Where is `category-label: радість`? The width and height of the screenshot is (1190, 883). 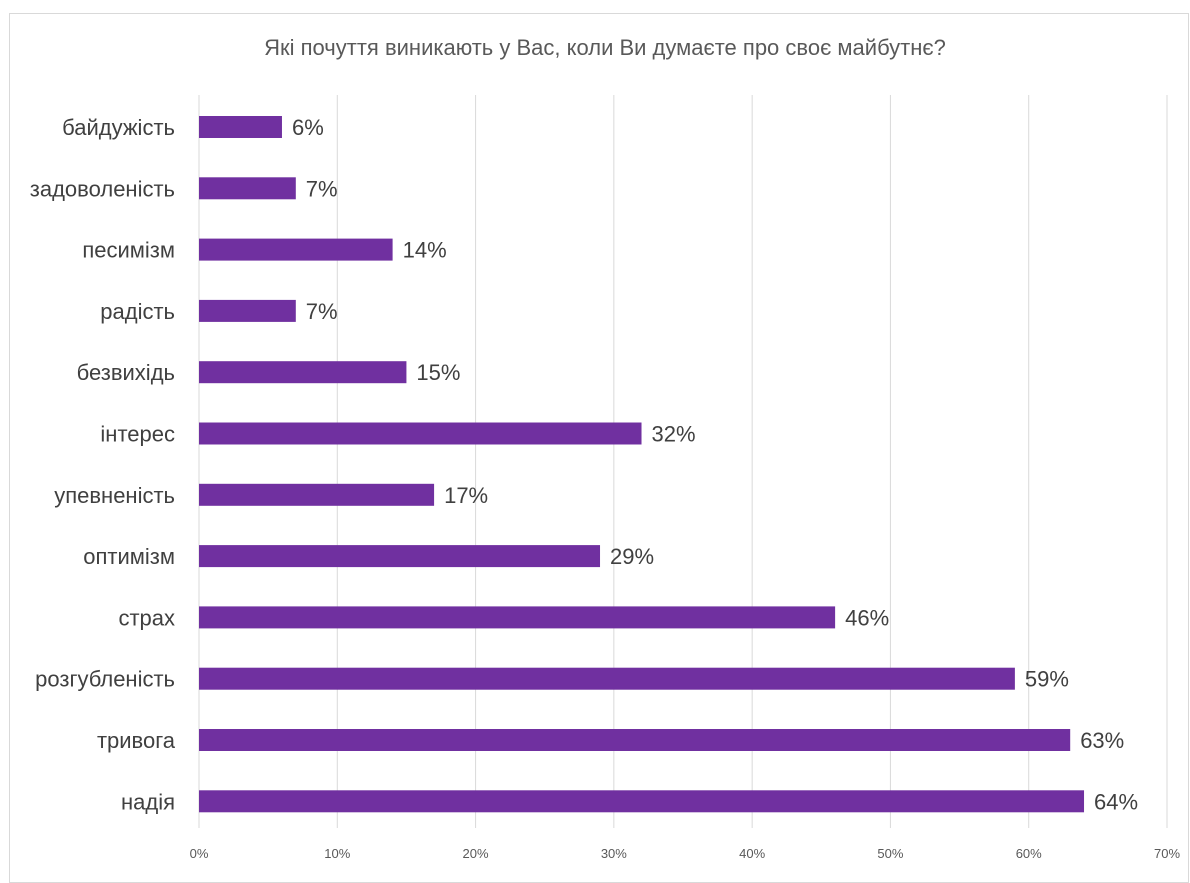 category-label: радість is located at coordinates (137, 311).